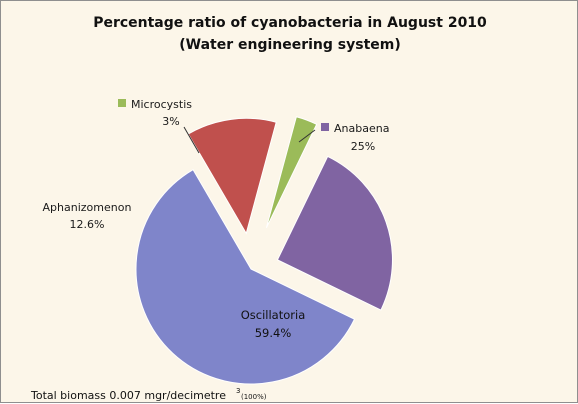  Describe the element at coordinates (87, 207) in the screenshot. I see `label-aphanizomenon-name: Aphanizomenon` at that location.